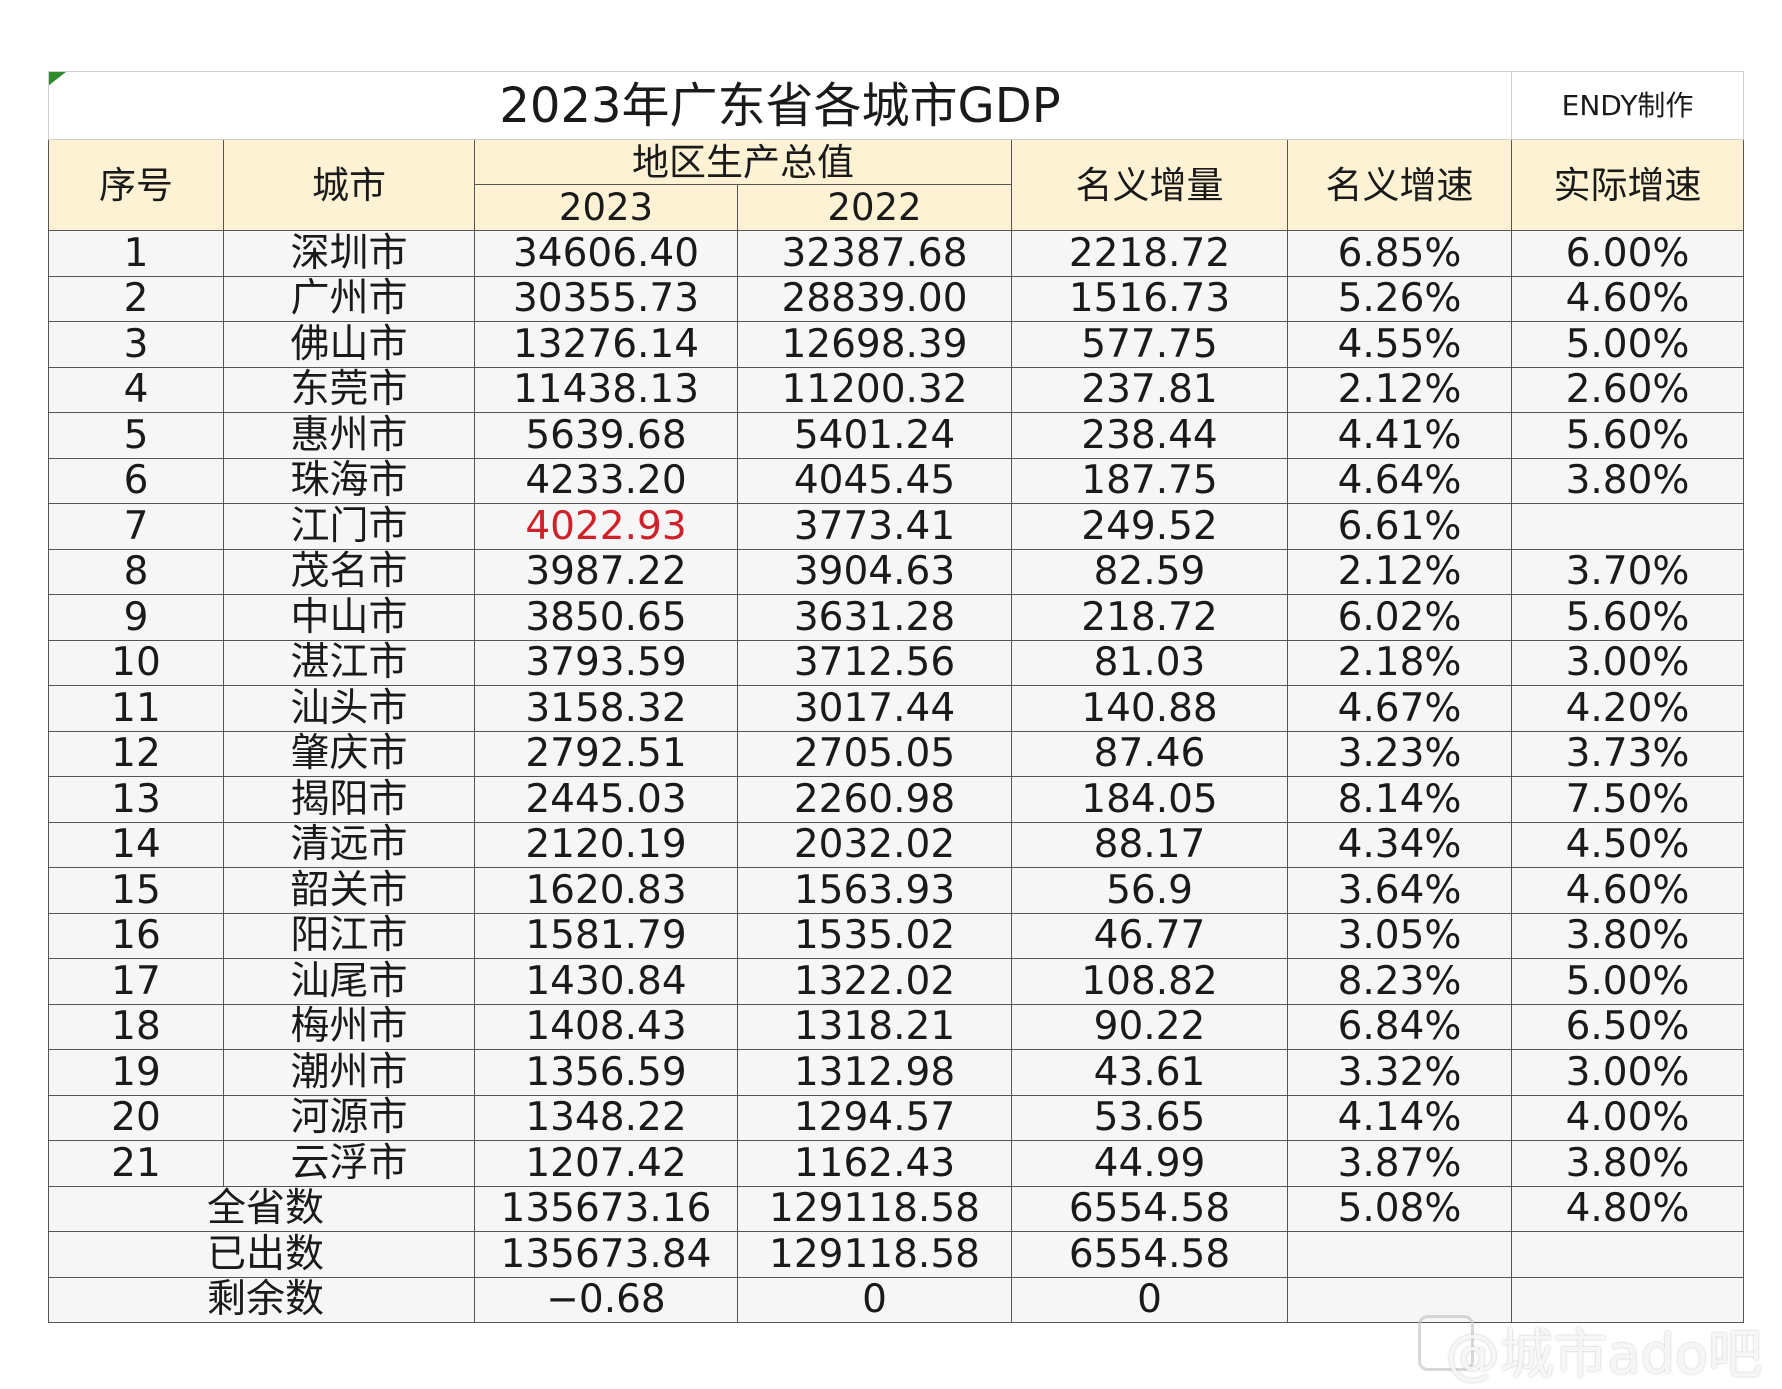 This screenshot has width=1782, height=1389. What do you see at coordinates (1149, 662) in the screenshot?
I see `cell-nominal-increase: 81.03` at bounding box center [1149, 662].